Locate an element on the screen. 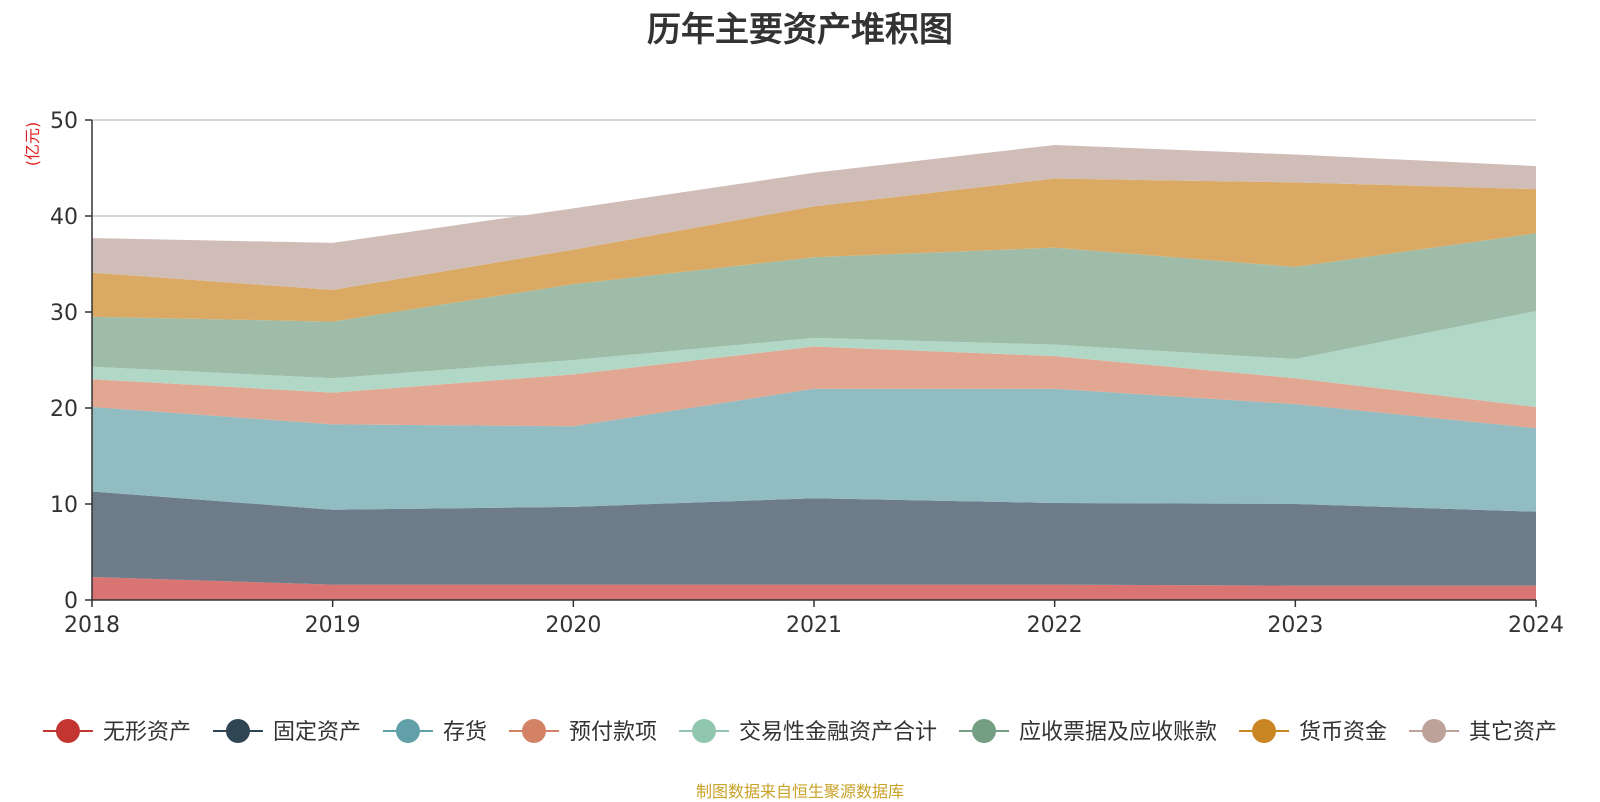 Image resolution: width=1600 pixels, height=802 pixels. x-tick-label-2024: 2024 is located at coordinates (1536, 625).